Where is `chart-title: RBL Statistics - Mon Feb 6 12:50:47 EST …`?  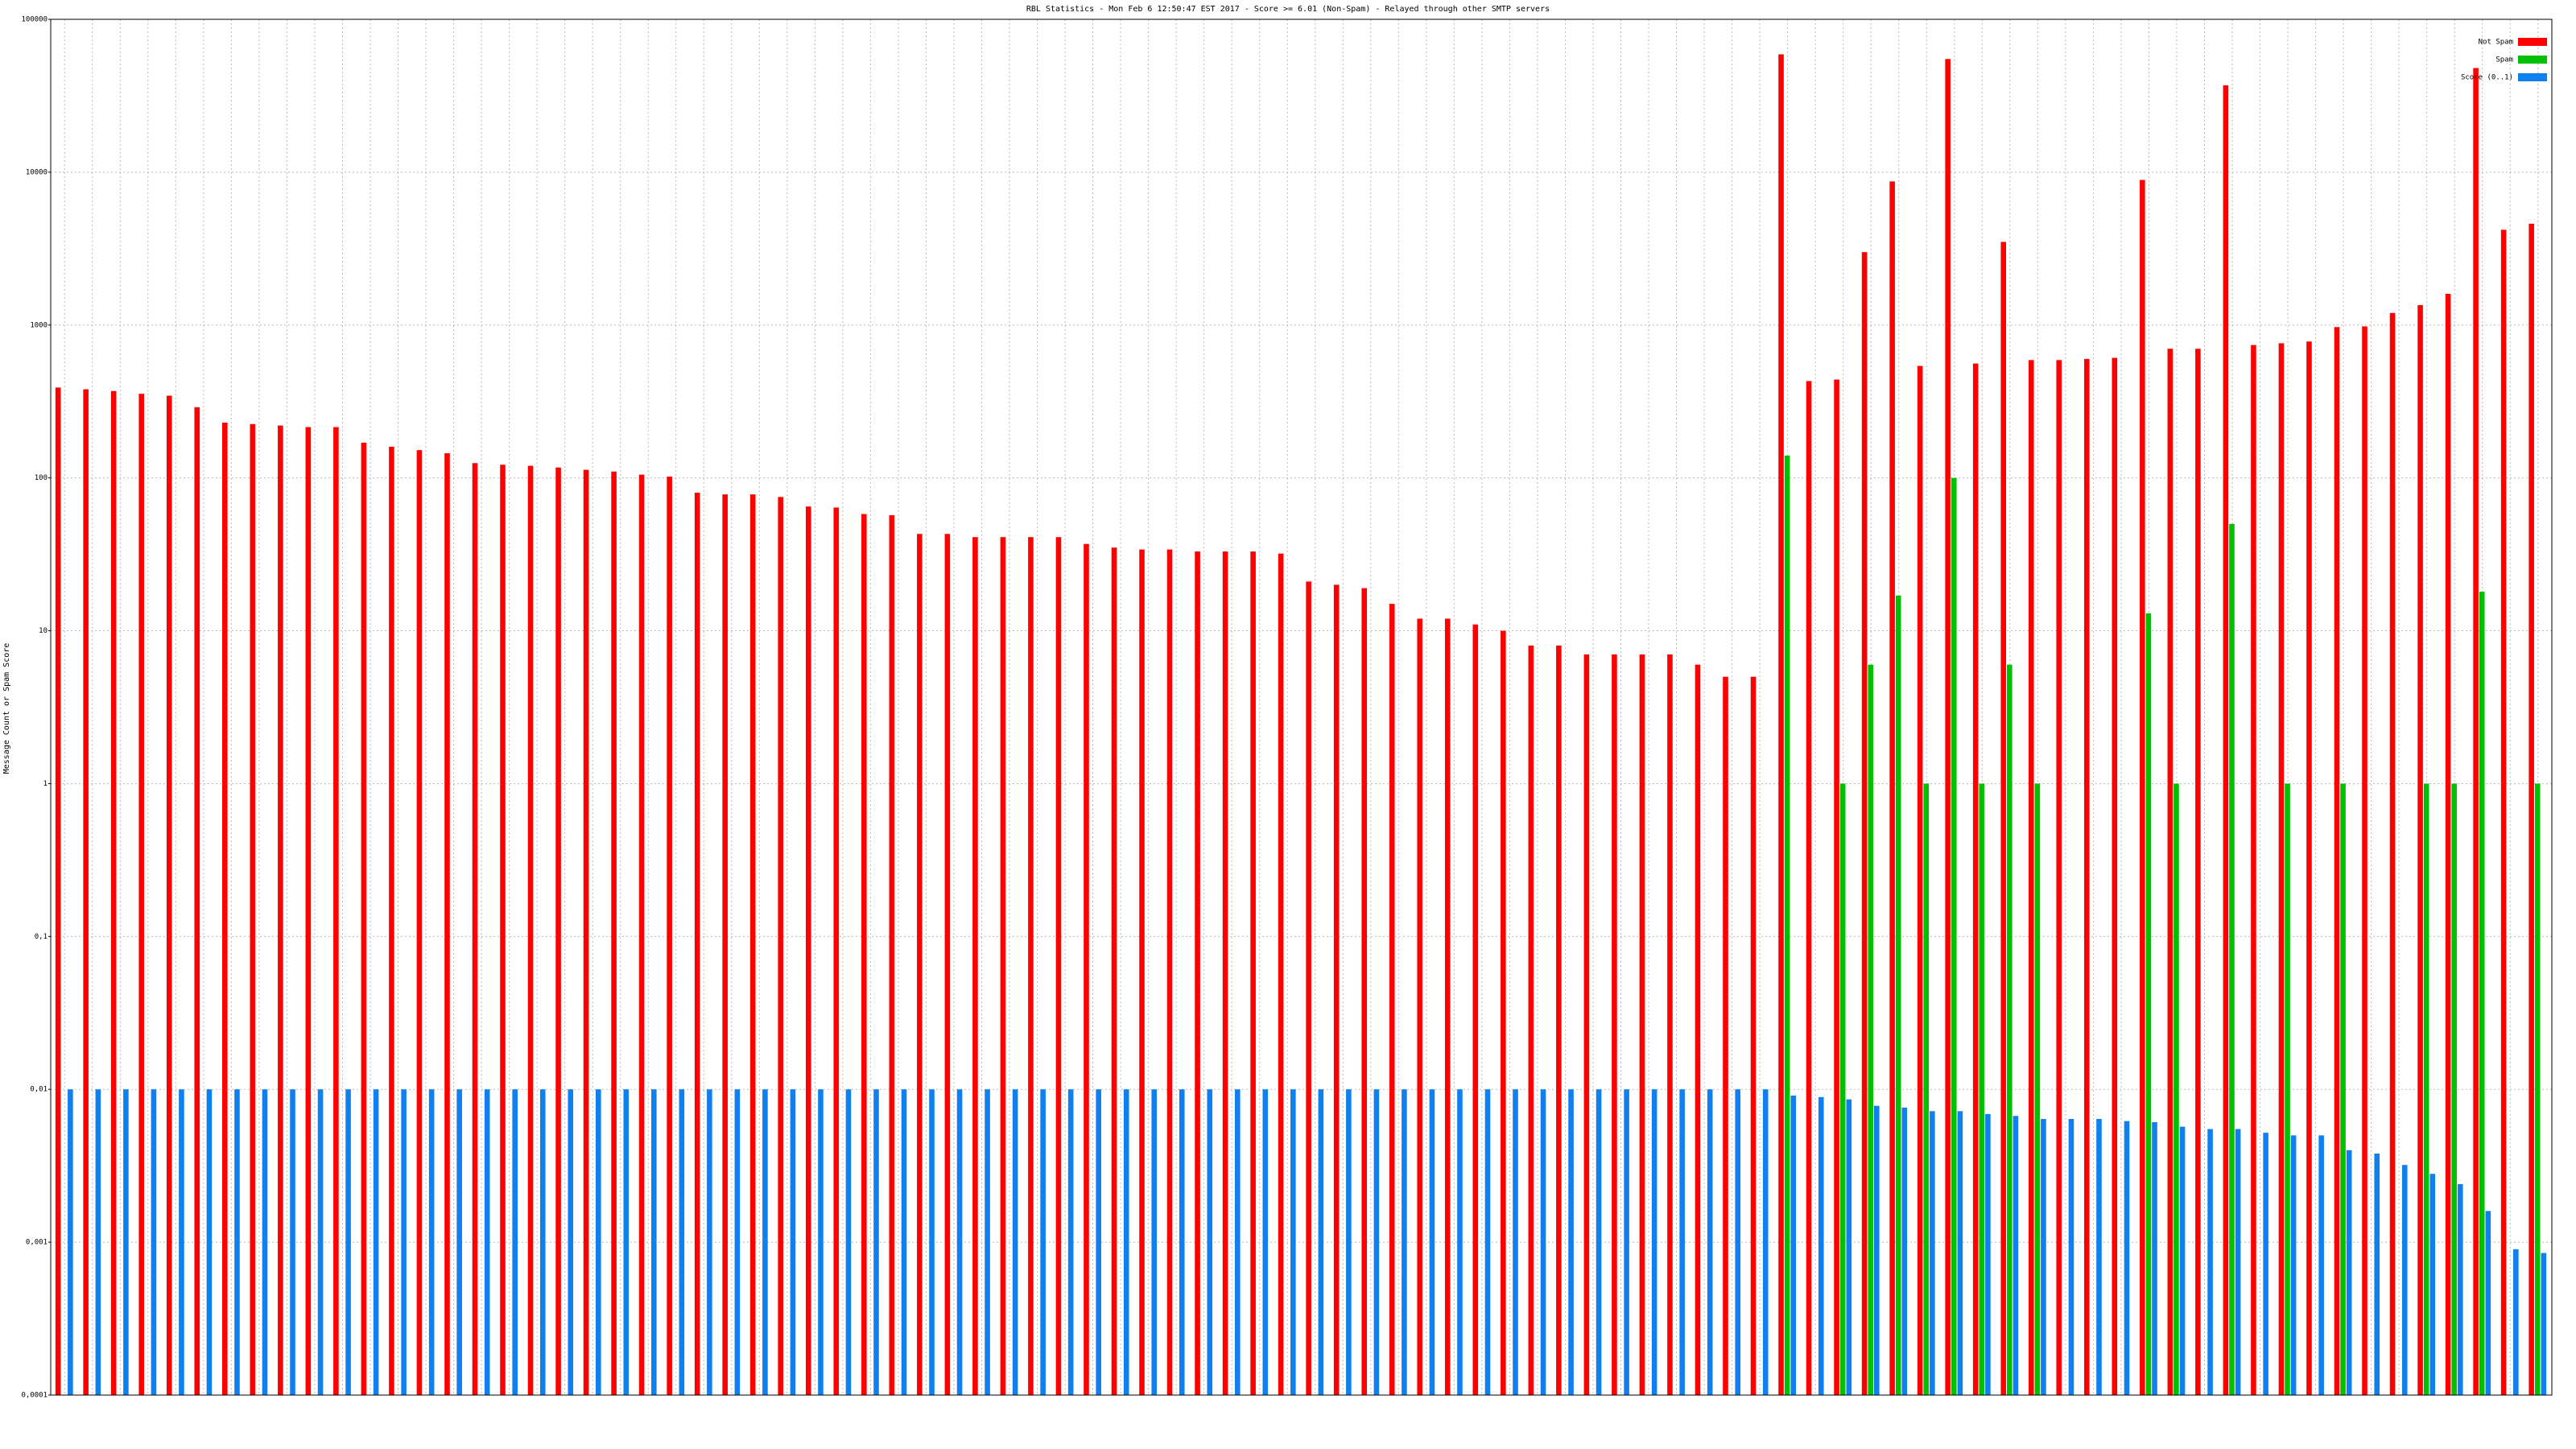
chart-title: RBL Statistics - Mon Feb 6 12:50:47 EST … is located at coordinates (1288, 9).